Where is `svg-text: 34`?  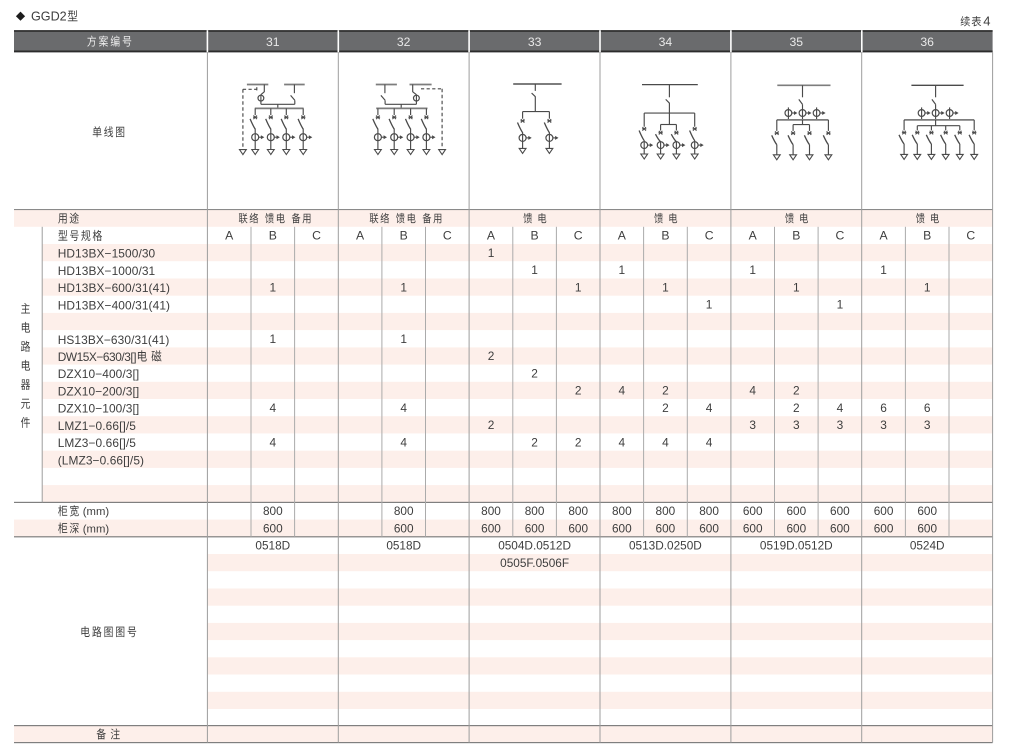
svg-text: 34 is located at coordinates (666, 42).